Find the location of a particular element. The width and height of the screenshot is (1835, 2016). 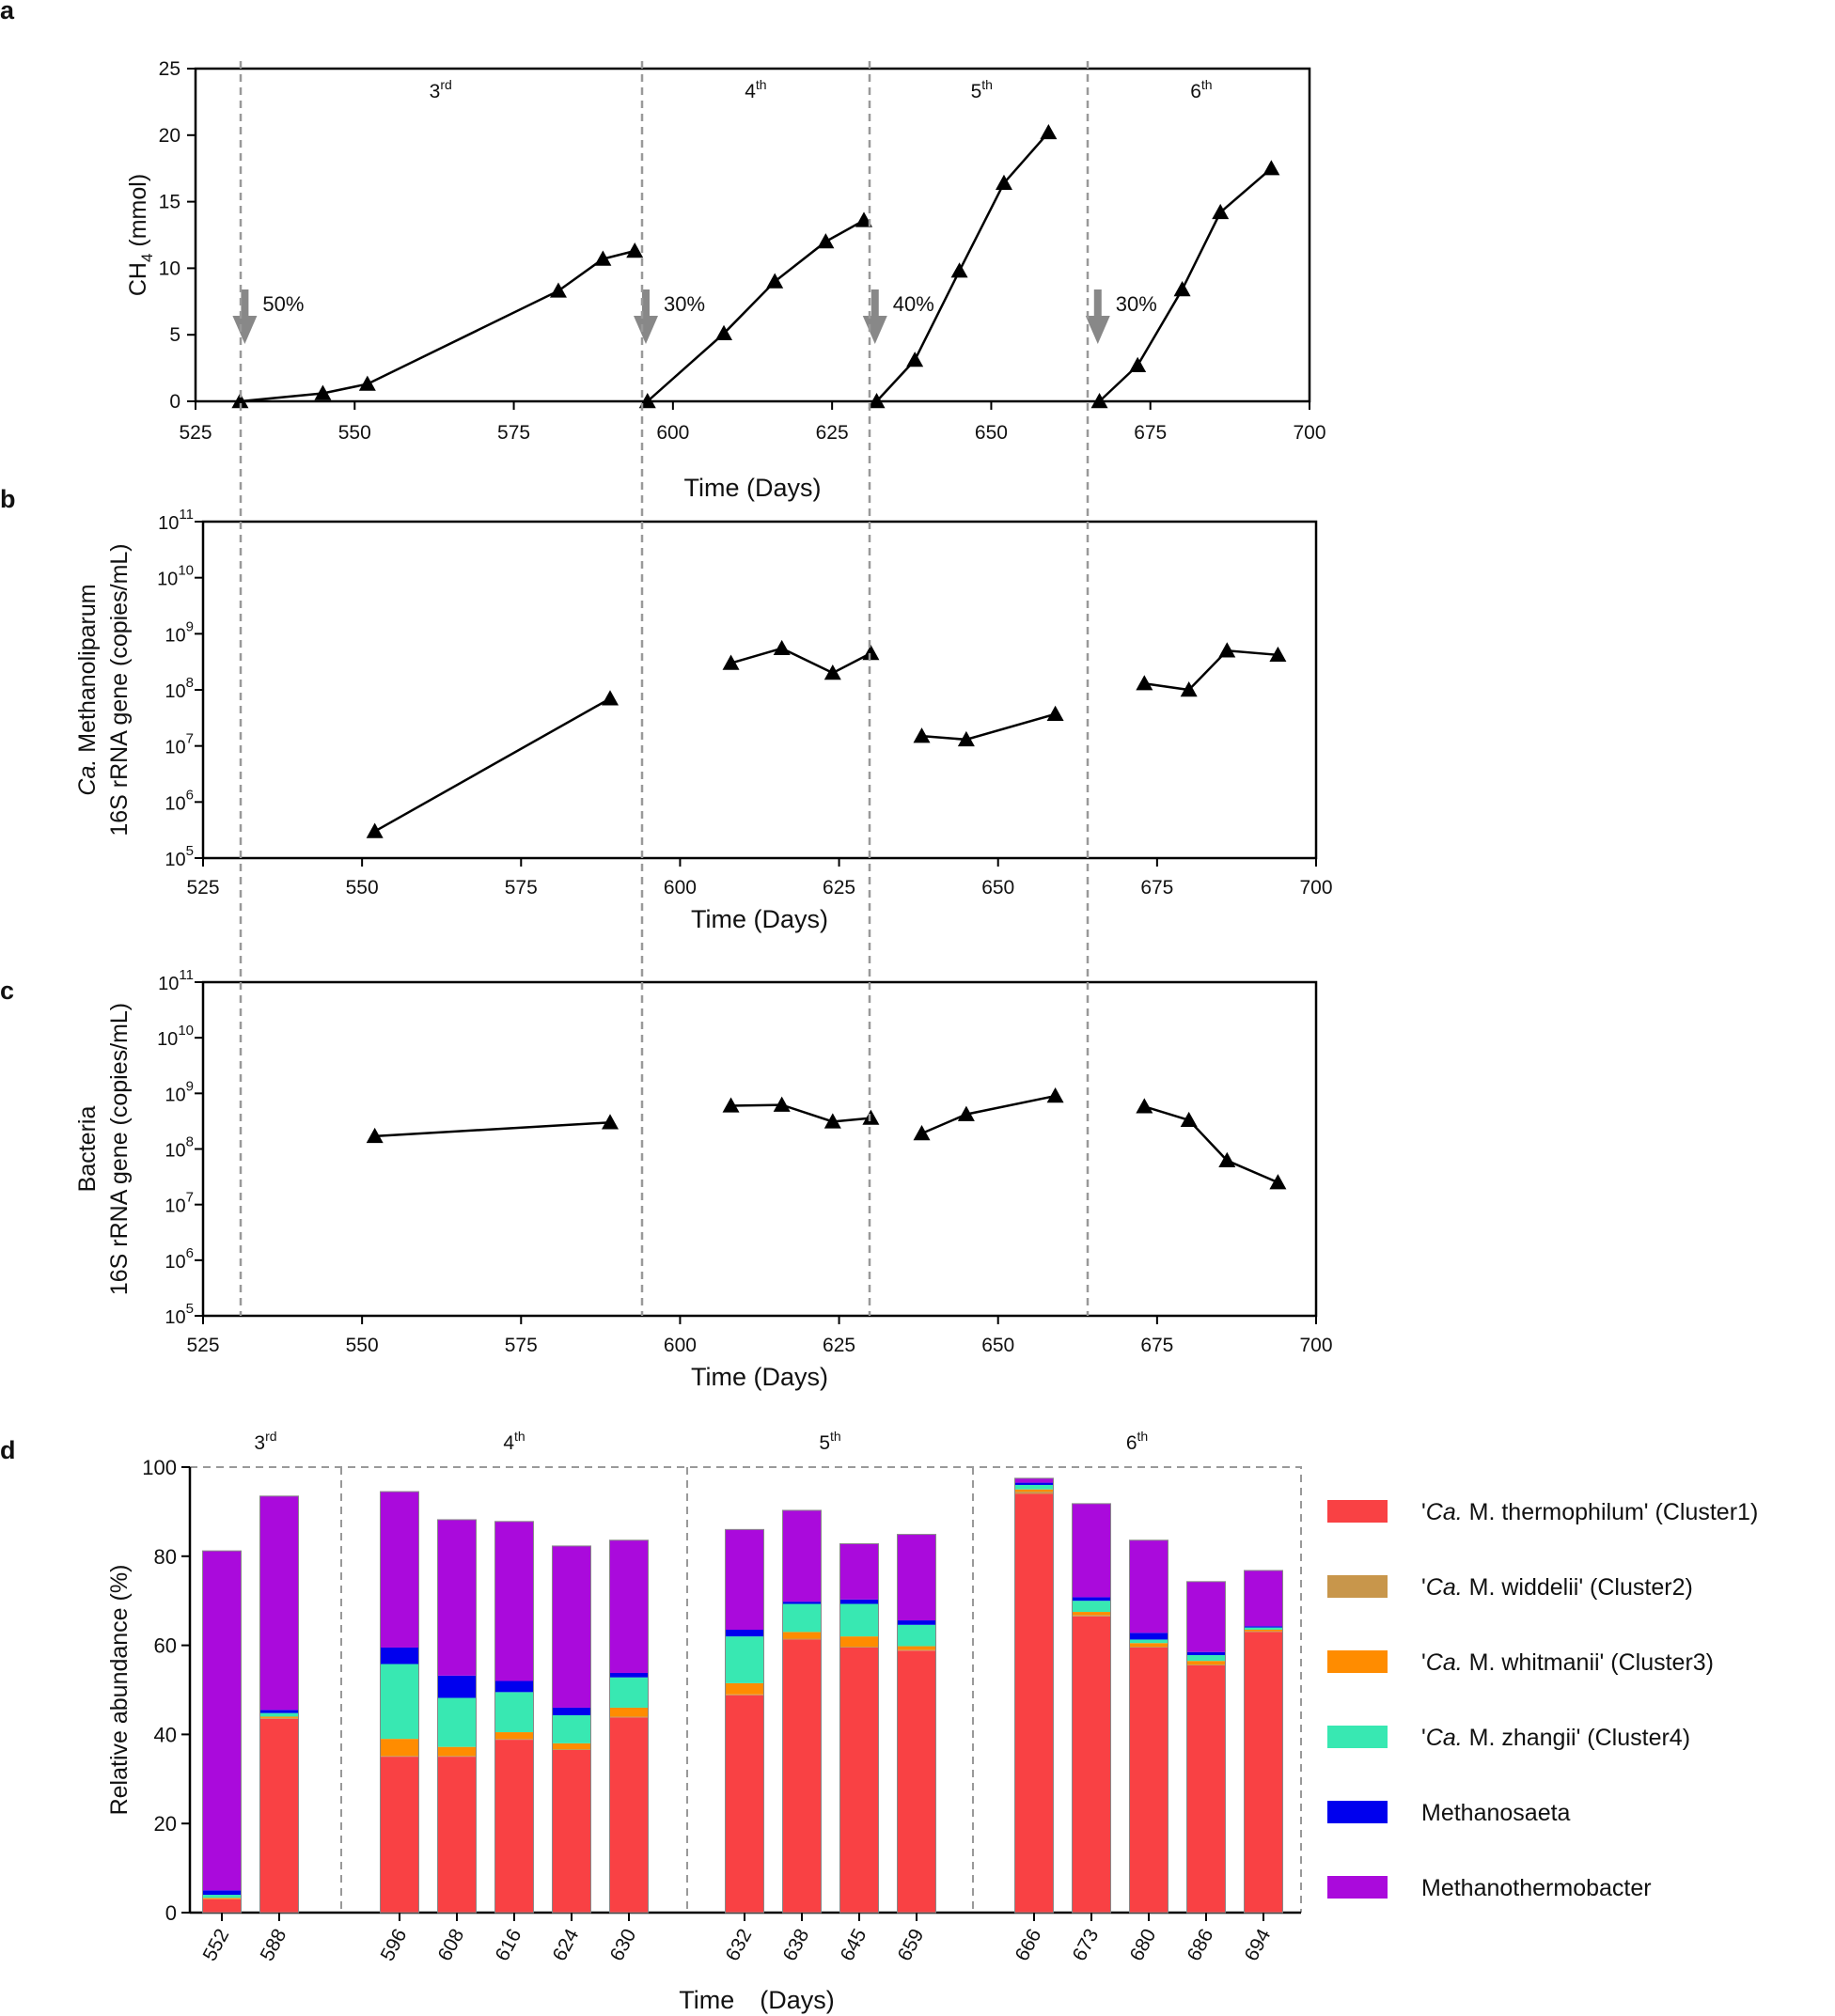

x-tick-label-d: 673 is located at coordinates (1086, 1946).